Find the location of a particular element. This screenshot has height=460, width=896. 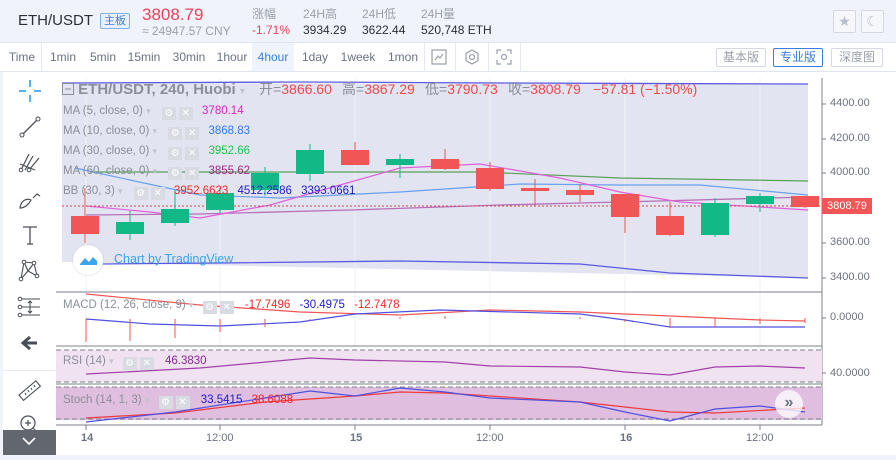

pattern-icon is located at coordinates (30, 271).